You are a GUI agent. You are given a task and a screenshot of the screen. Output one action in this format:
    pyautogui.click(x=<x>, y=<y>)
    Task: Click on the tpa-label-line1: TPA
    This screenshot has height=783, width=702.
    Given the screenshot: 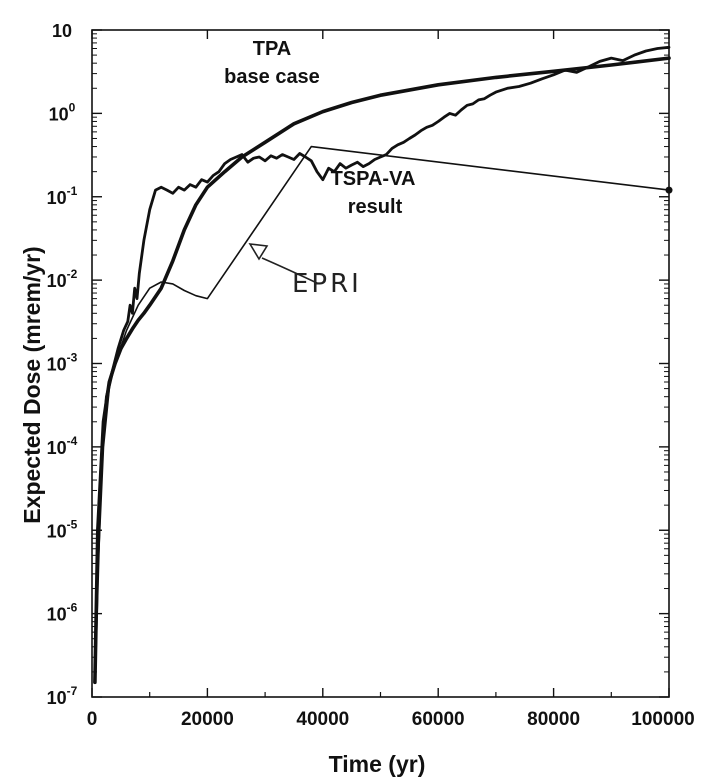 What is the action you would take?
    pyautogui.click(x=272, y=49)
    